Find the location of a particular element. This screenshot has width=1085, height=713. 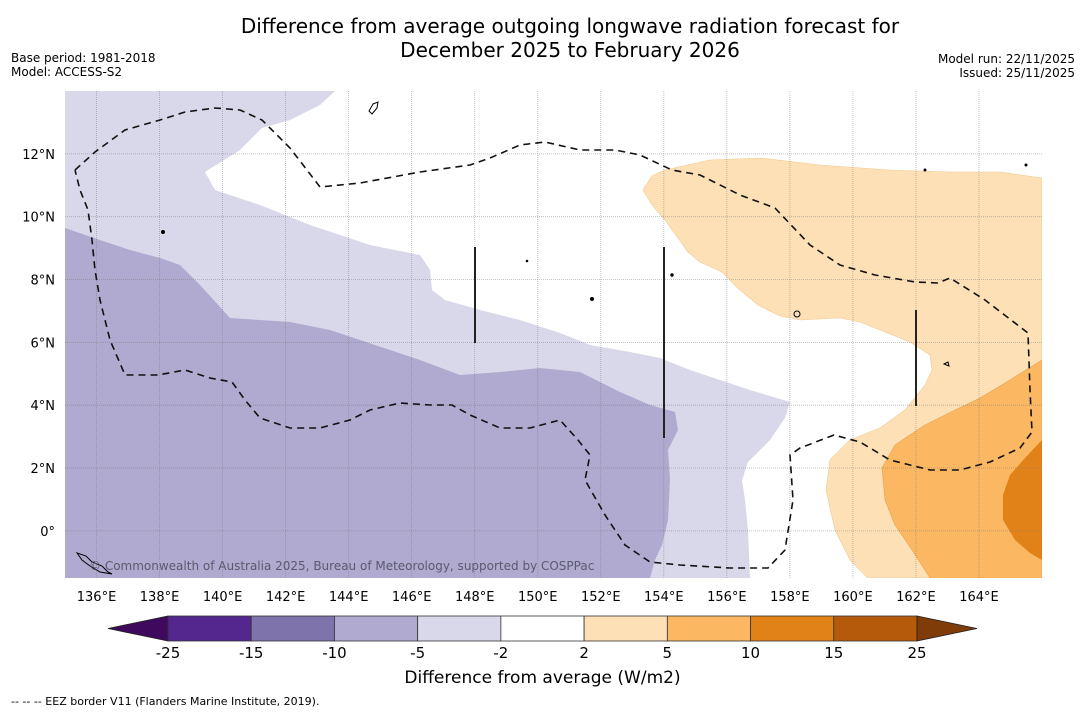

colorbar-tick-label: -15 is located at coordinates (251, 653).